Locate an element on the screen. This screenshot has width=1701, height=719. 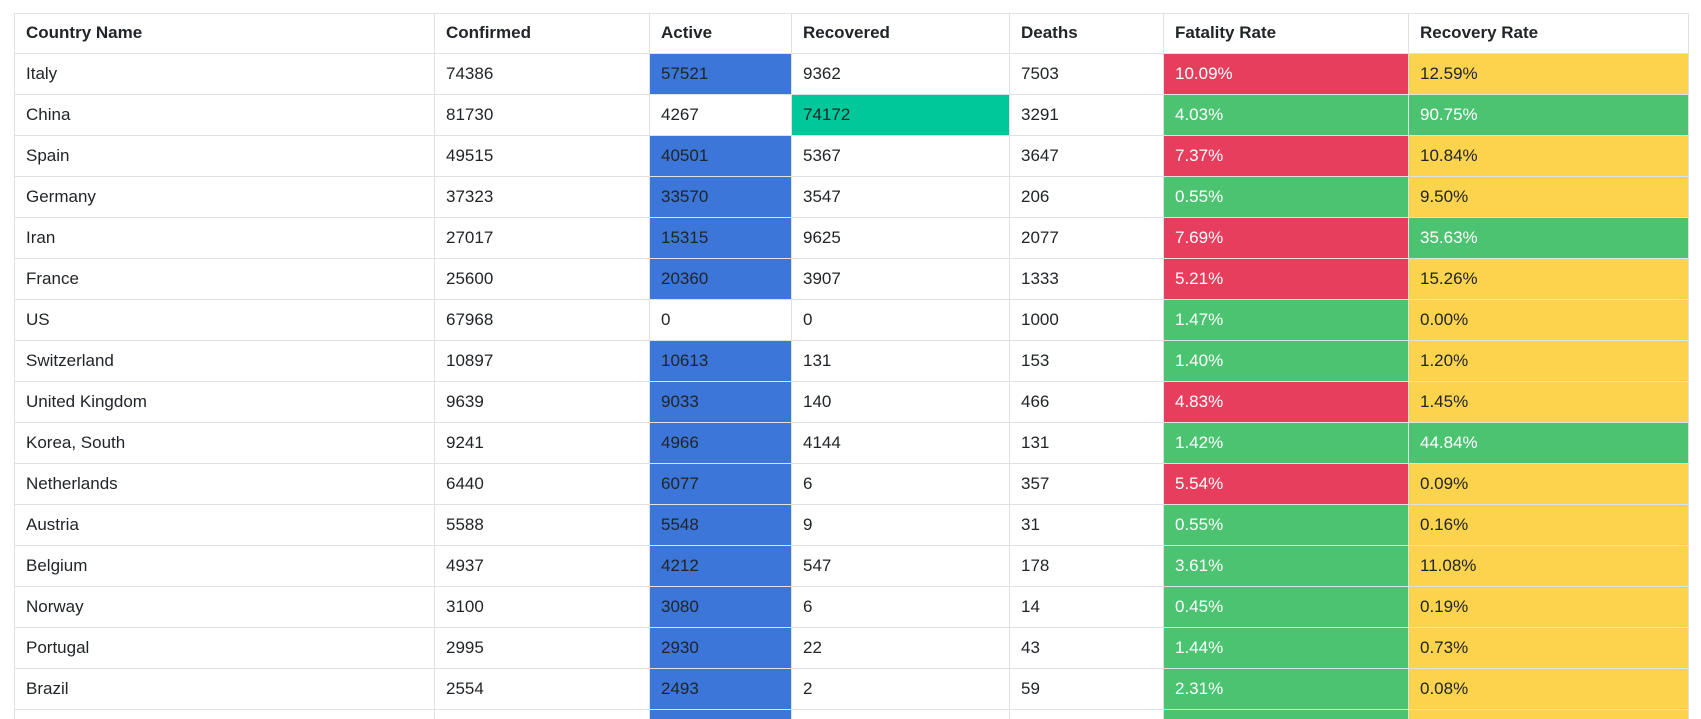
table-row: China 81730 4267 74172 3291 4.03% 90.75% is located at coordinates (851, 115).